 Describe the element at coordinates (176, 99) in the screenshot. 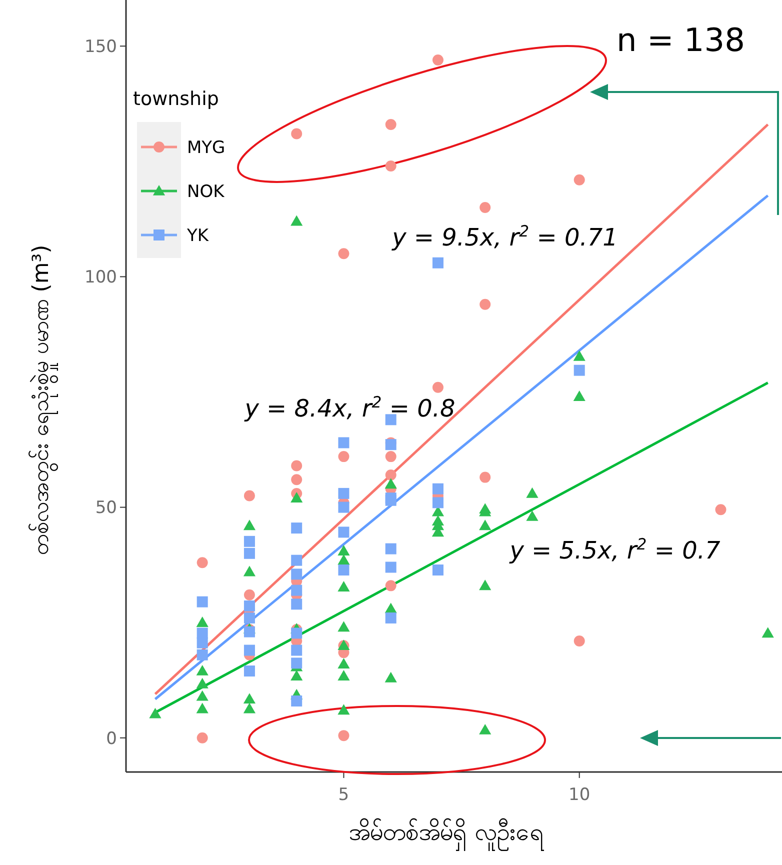

I see `legend-title: township` at that location.